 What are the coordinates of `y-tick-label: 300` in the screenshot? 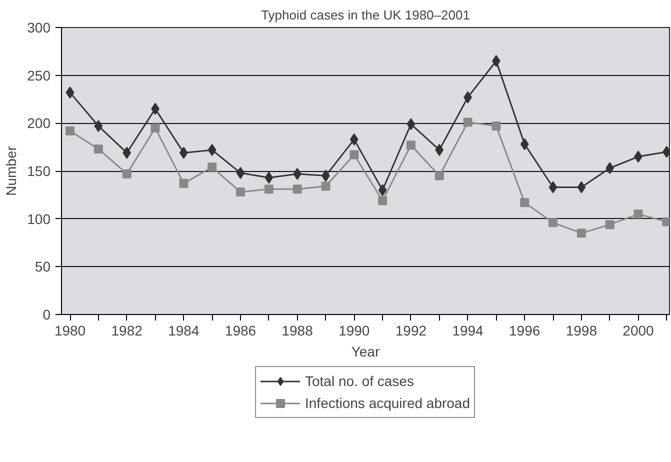 It's located at (39, 28).